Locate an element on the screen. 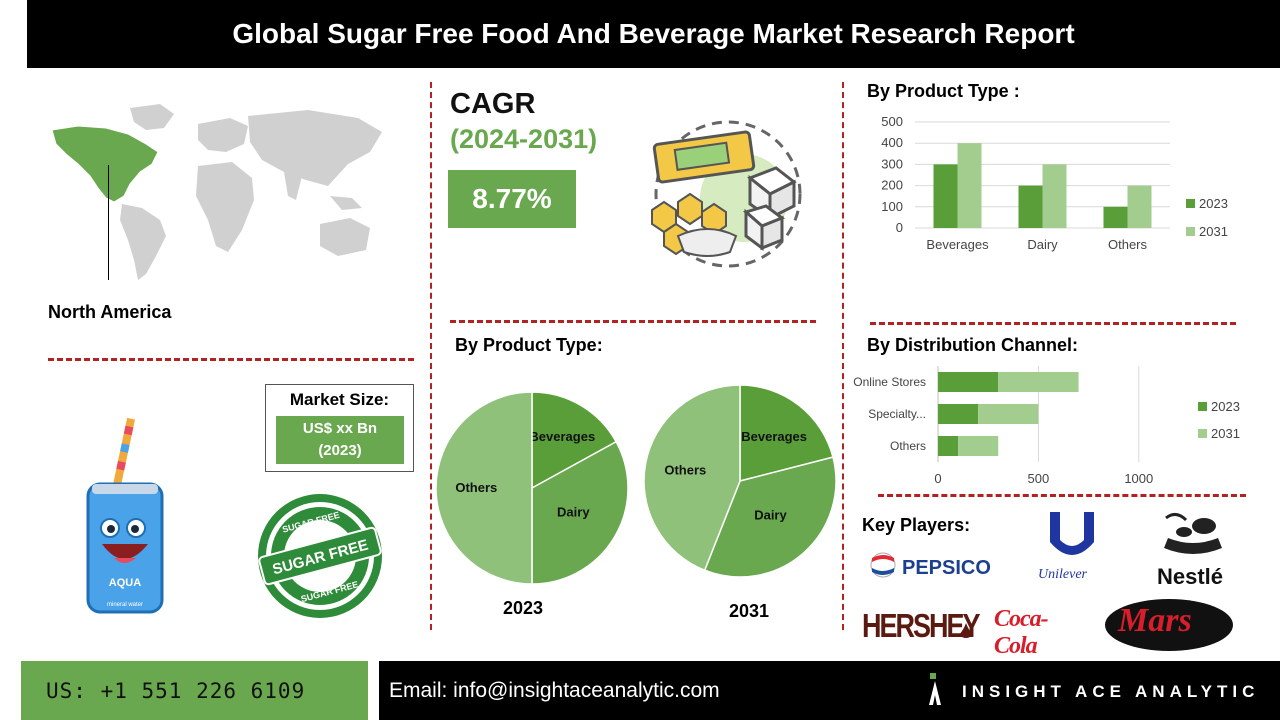  hbar-2-2023 is located at coordinates (948, 446).